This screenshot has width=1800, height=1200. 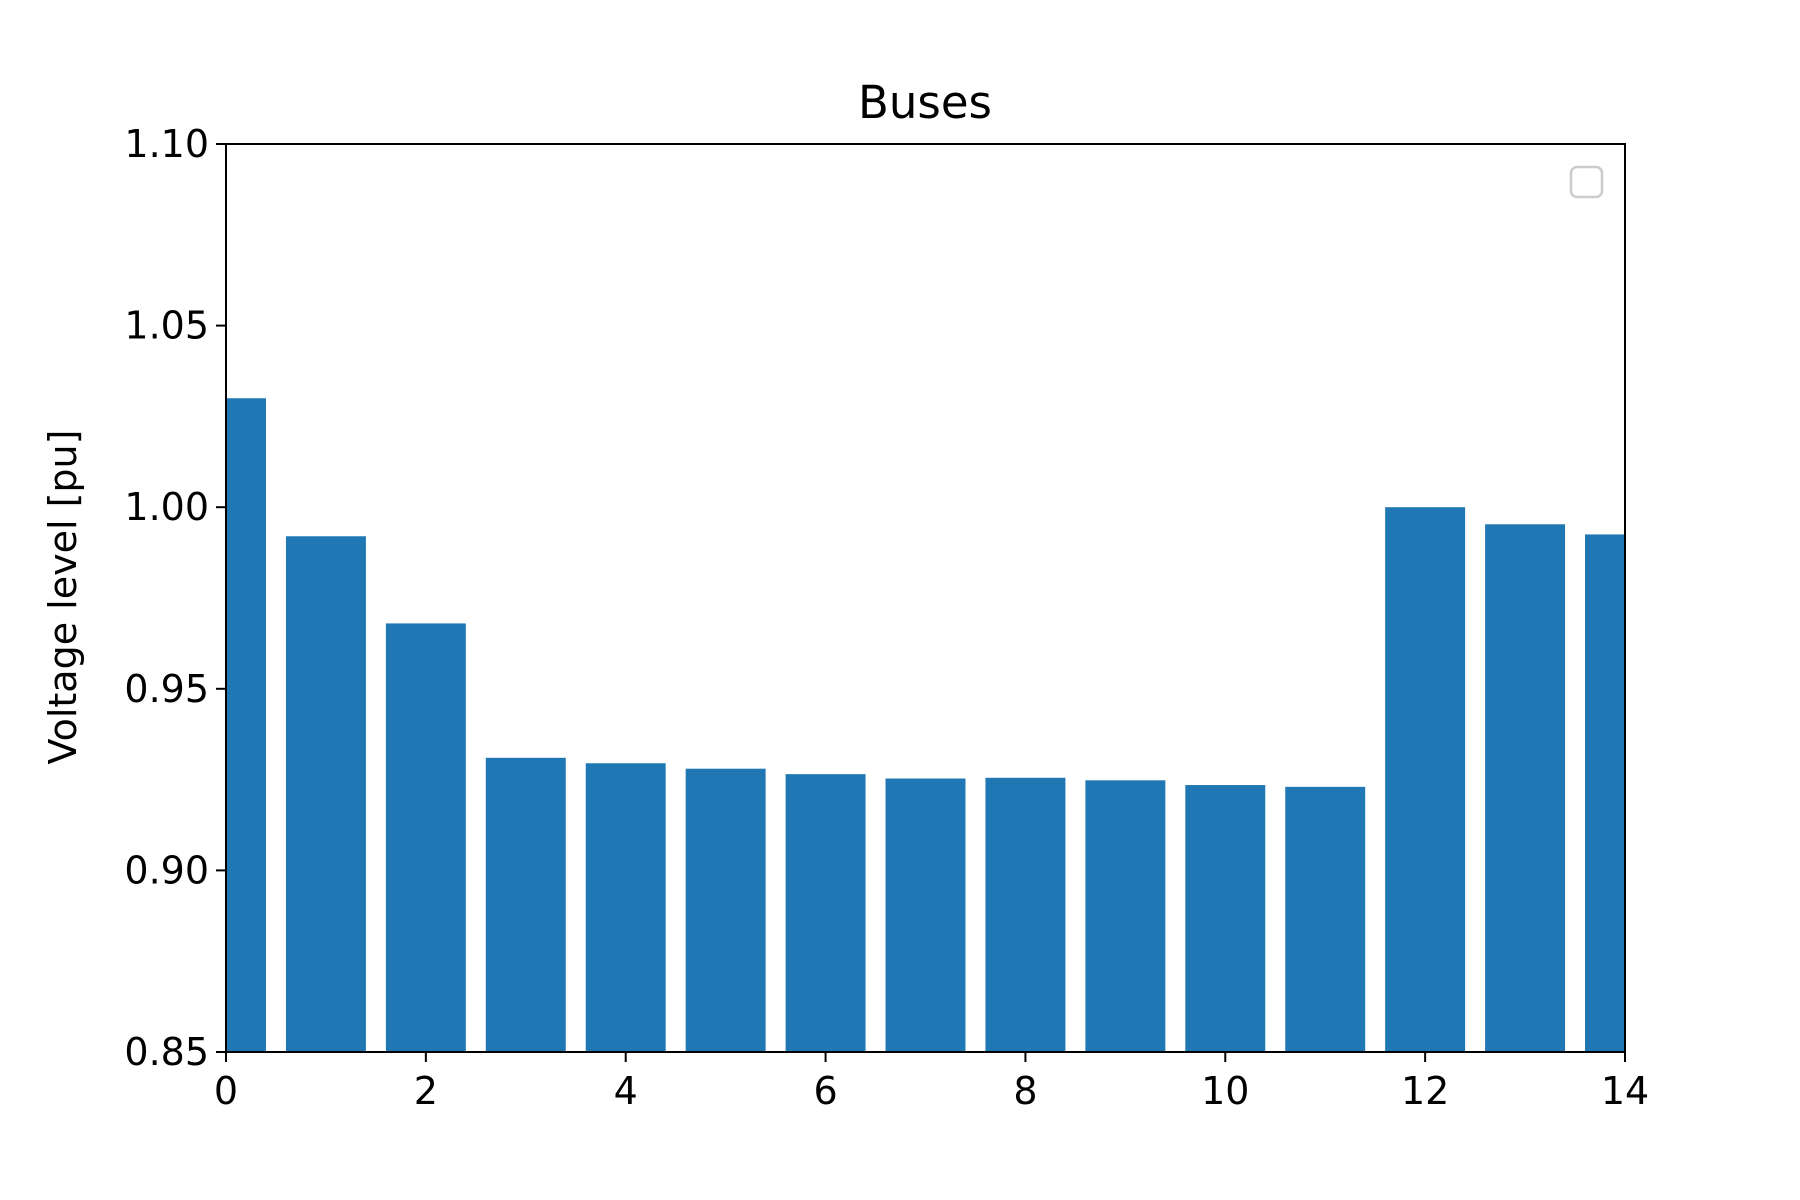 I want to click on x-tick-label: 2, so click(x=426, y=1091).